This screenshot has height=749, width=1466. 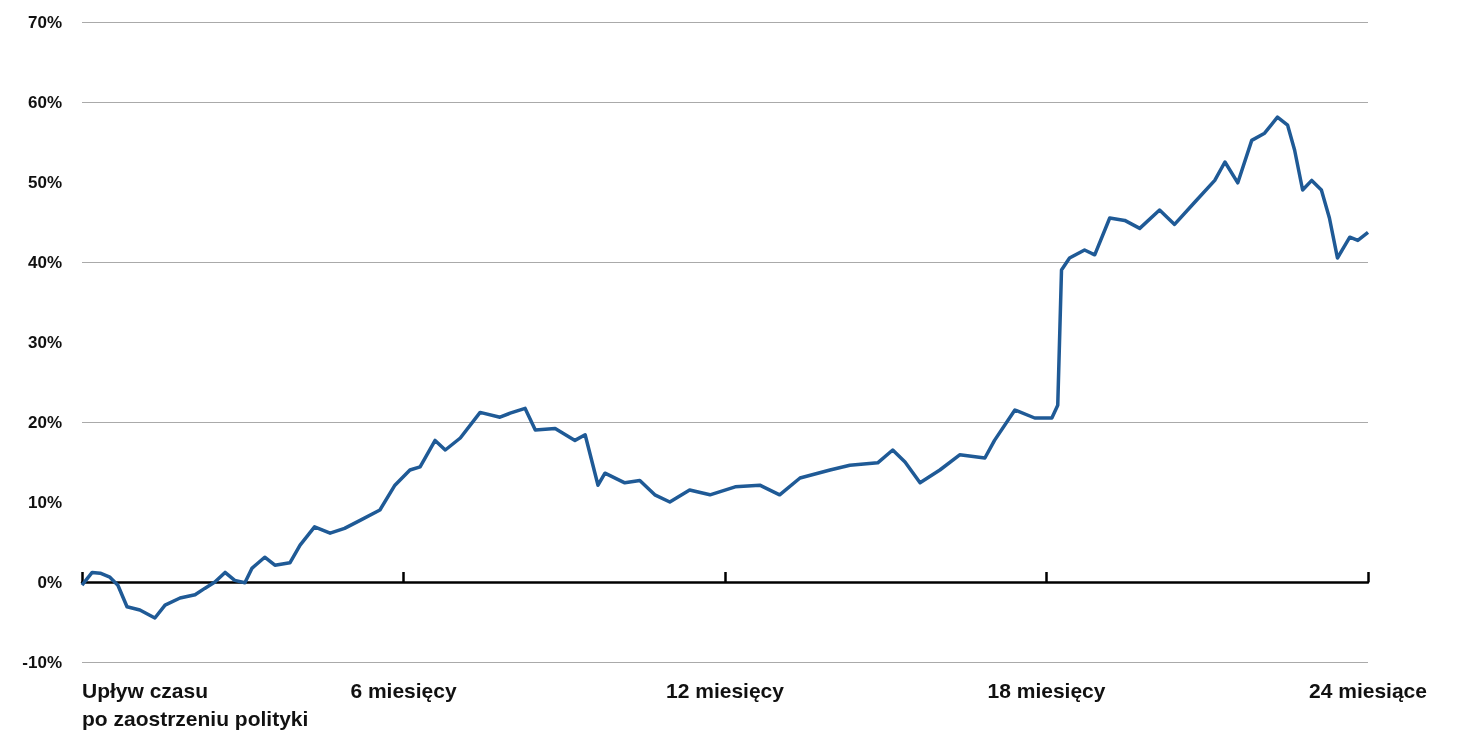 What do you see at coordinates (44, 182) in the screenshot?
I see `y-tick-label: 50%` at bounding box center [44, 182].